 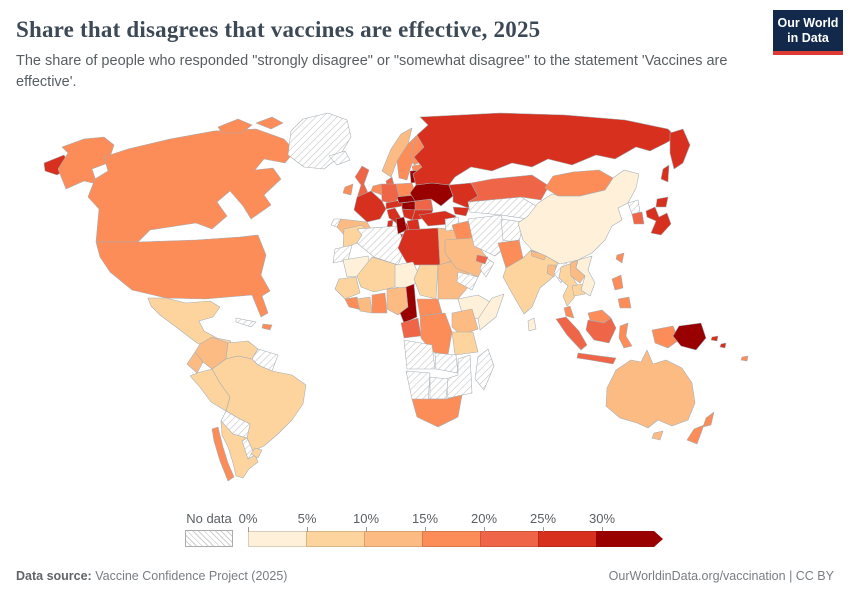 What do you see at coordinates (256, 453) in the screenshot?
I see `country-uruguay` at bounding box center [256, 453].